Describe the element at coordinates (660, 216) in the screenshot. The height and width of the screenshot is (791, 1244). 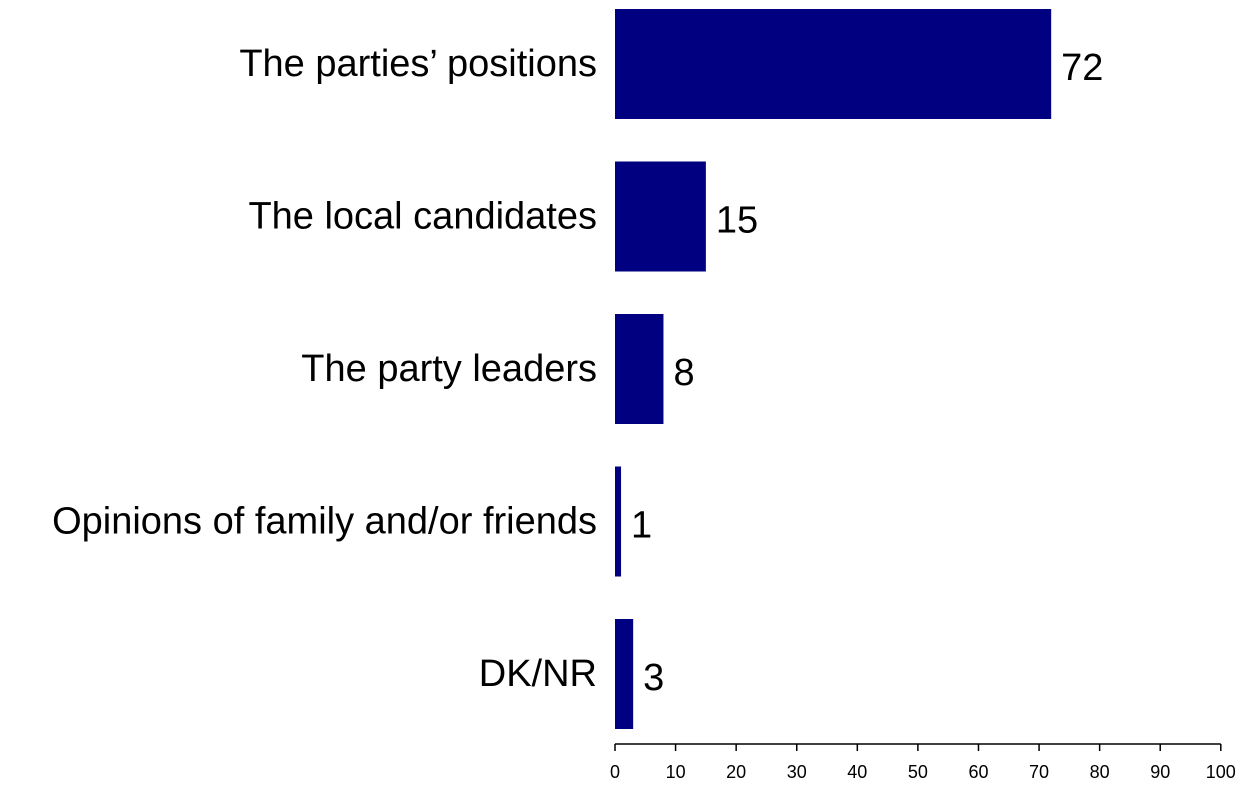
I see `bar-the-local-candidates` at that location.